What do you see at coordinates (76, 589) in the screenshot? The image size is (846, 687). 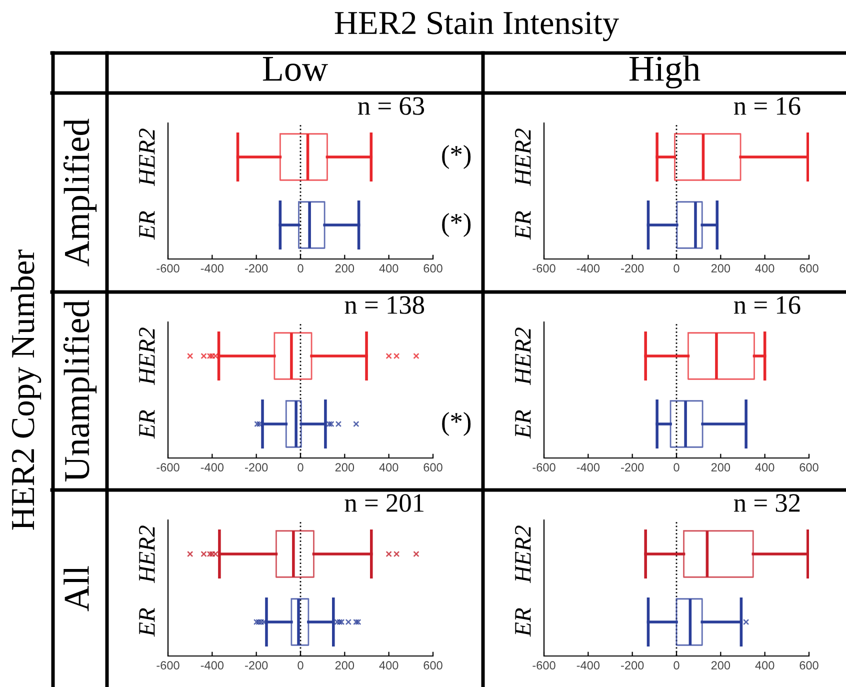 I see `text: All` at bounding box center [76, 589].